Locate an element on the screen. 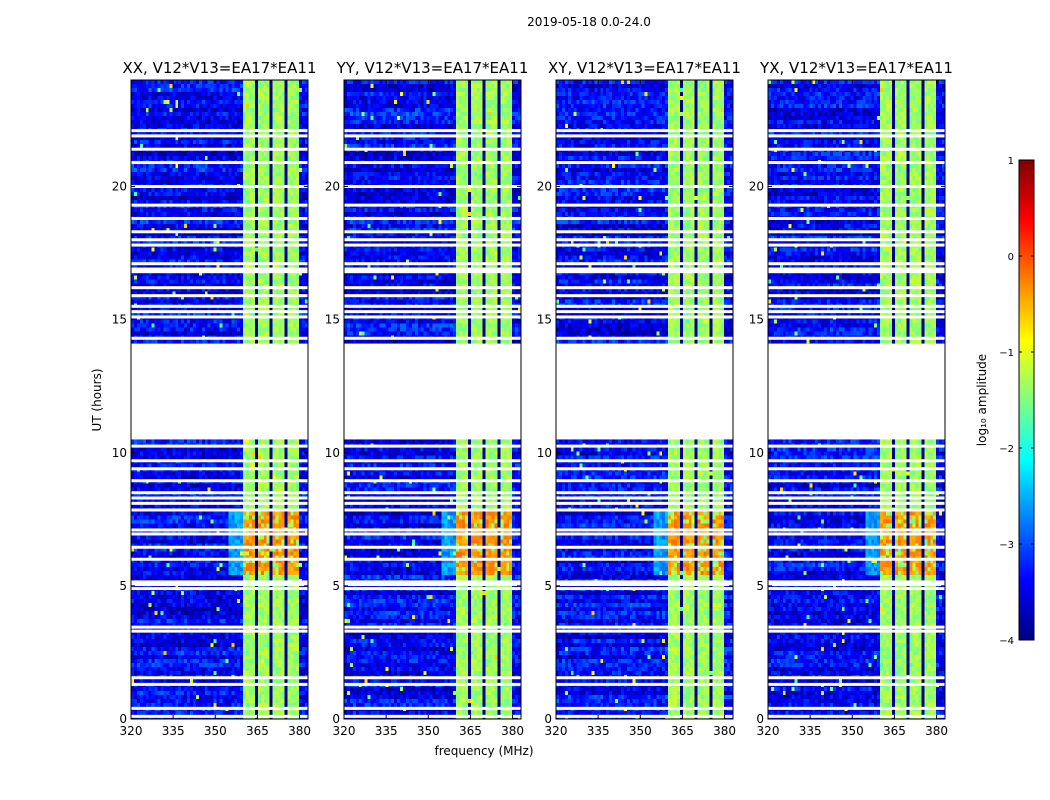  x-axis-label: frequency (MHz) is located at coordinates (483, 751).